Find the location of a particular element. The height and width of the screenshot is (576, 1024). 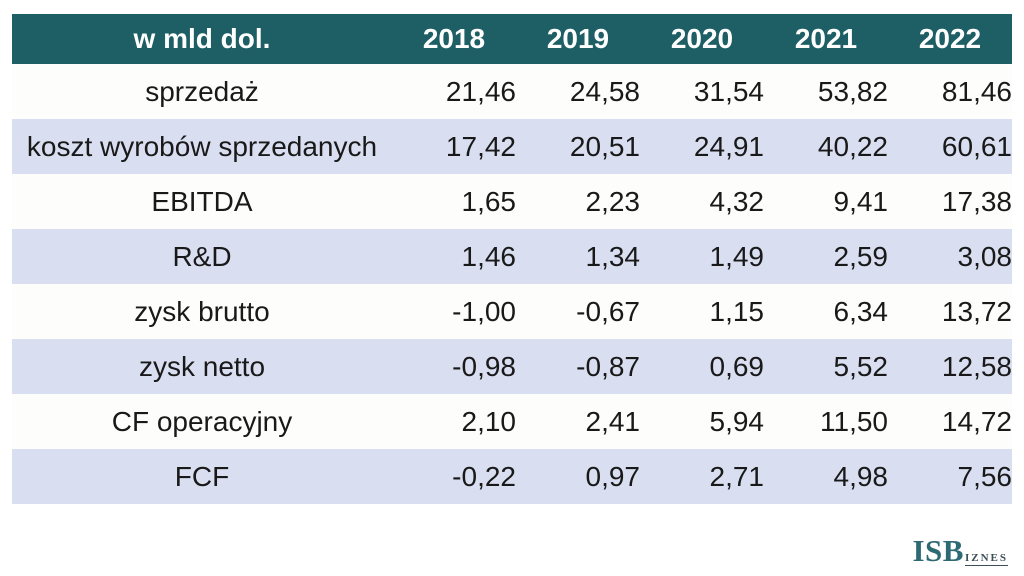

row-value: 24,91 is located at coordinates (728, 146).